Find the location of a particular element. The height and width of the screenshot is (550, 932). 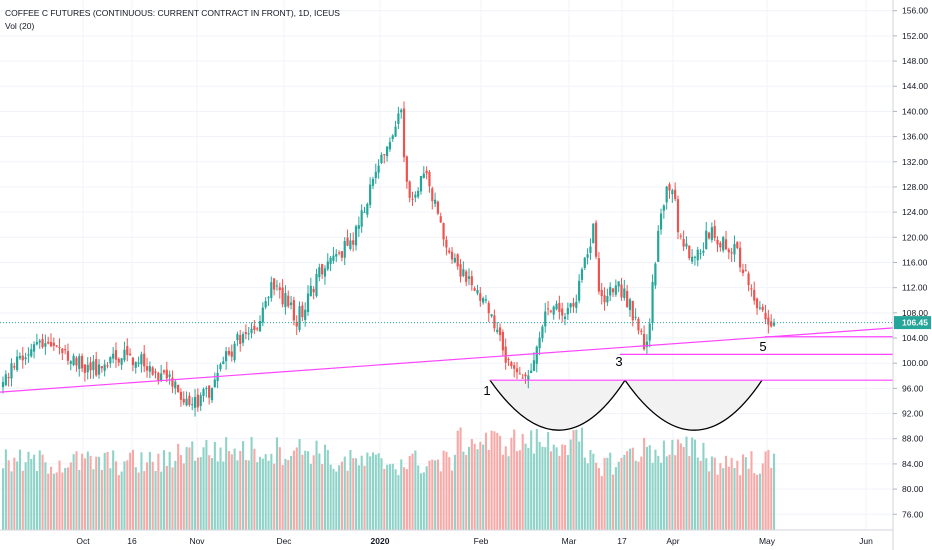

drawn-lines is located at coordinates (447, 357).